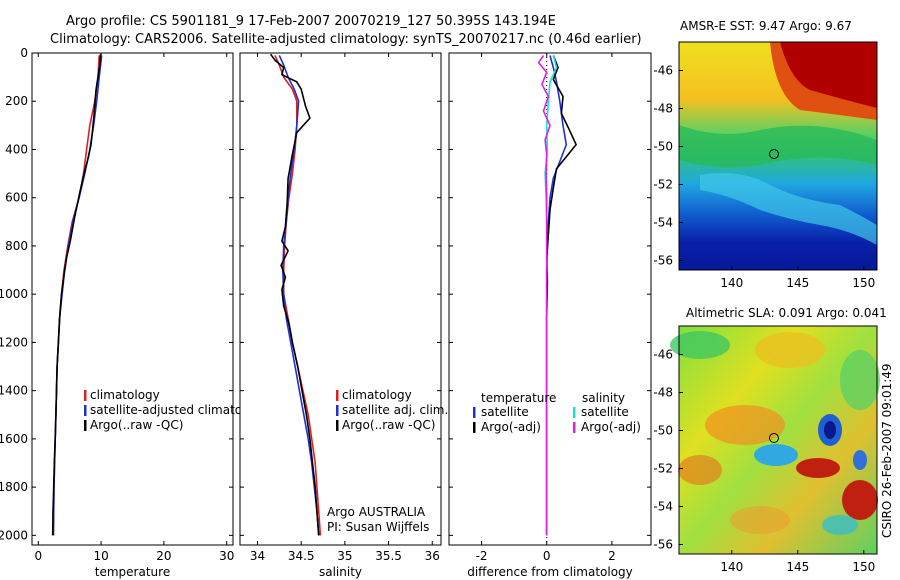 Image resolution: width=900 pixels, height=580 pixels. I want to click on sla-map-axes: 140 145 150 -46 -48 -50 -52 -54 -56, so click(764, 461).